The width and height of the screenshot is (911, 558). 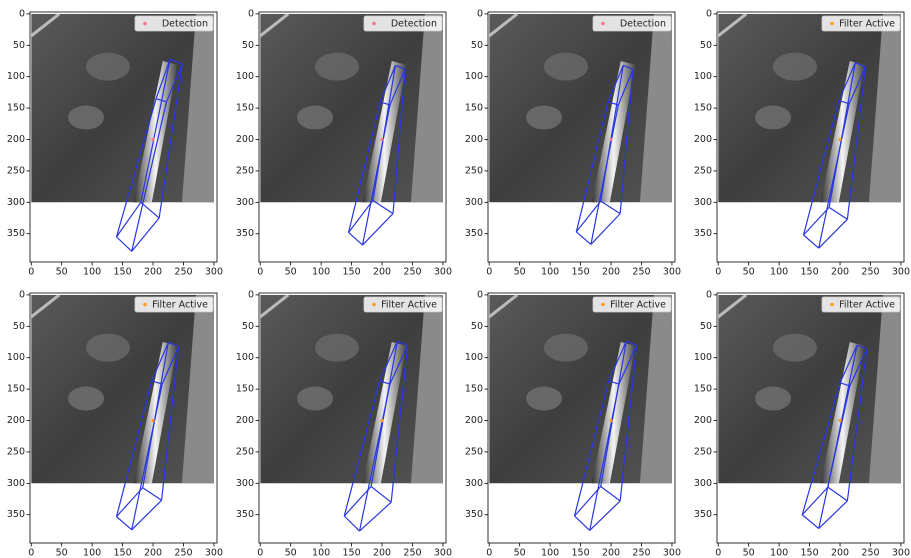 I want to click on y-tick-label: 0, so click(x=22, y=13).